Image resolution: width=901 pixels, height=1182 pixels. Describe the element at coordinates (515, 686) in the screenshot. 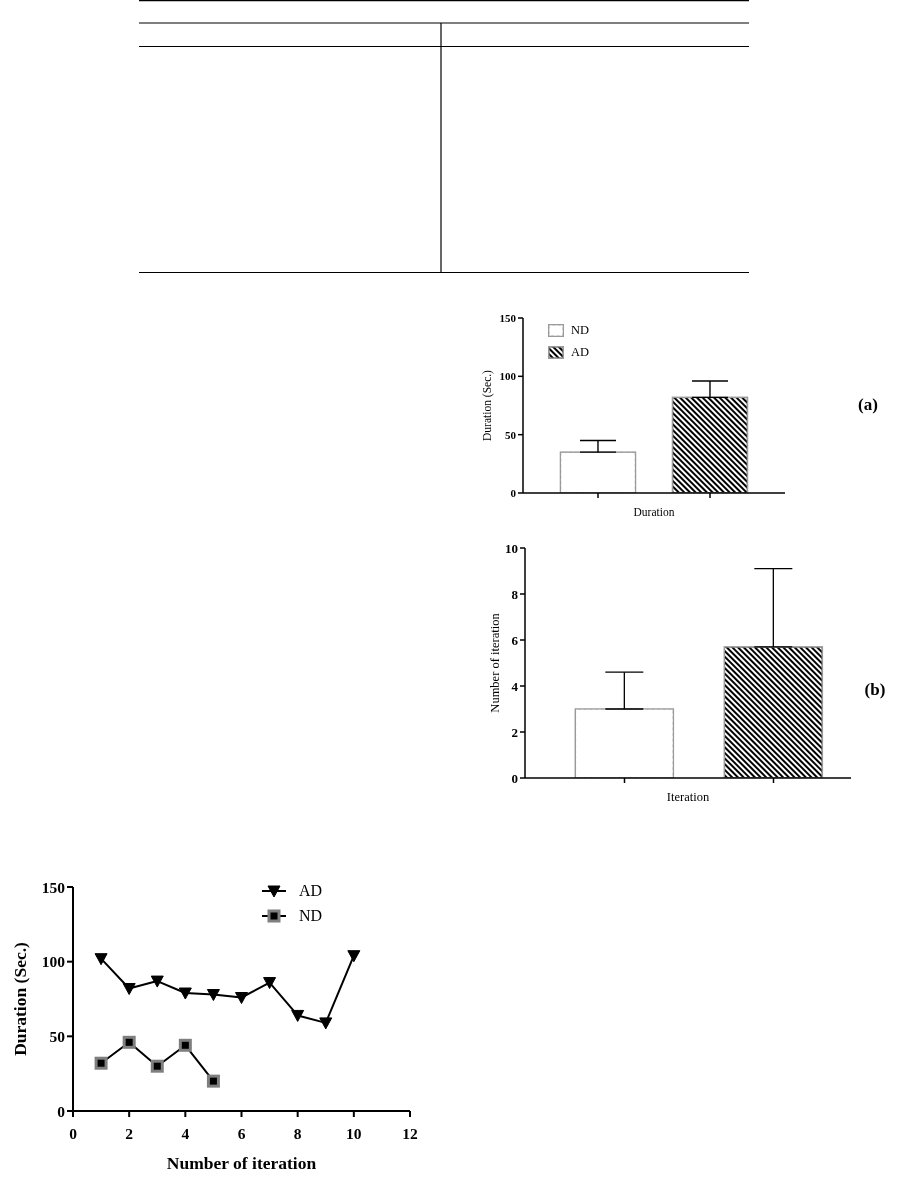

I see `y-tick-label: 4` at that location.